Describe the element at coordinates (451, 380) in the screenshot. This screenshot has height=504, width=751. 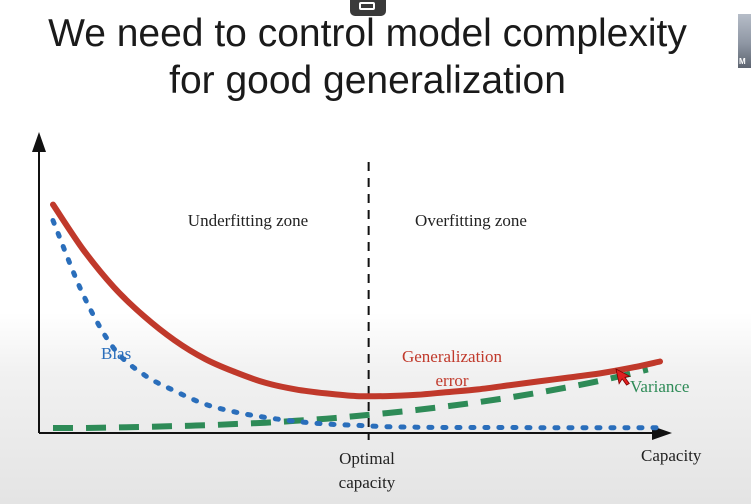
I see `generalization-label-line-2: error` at that location.